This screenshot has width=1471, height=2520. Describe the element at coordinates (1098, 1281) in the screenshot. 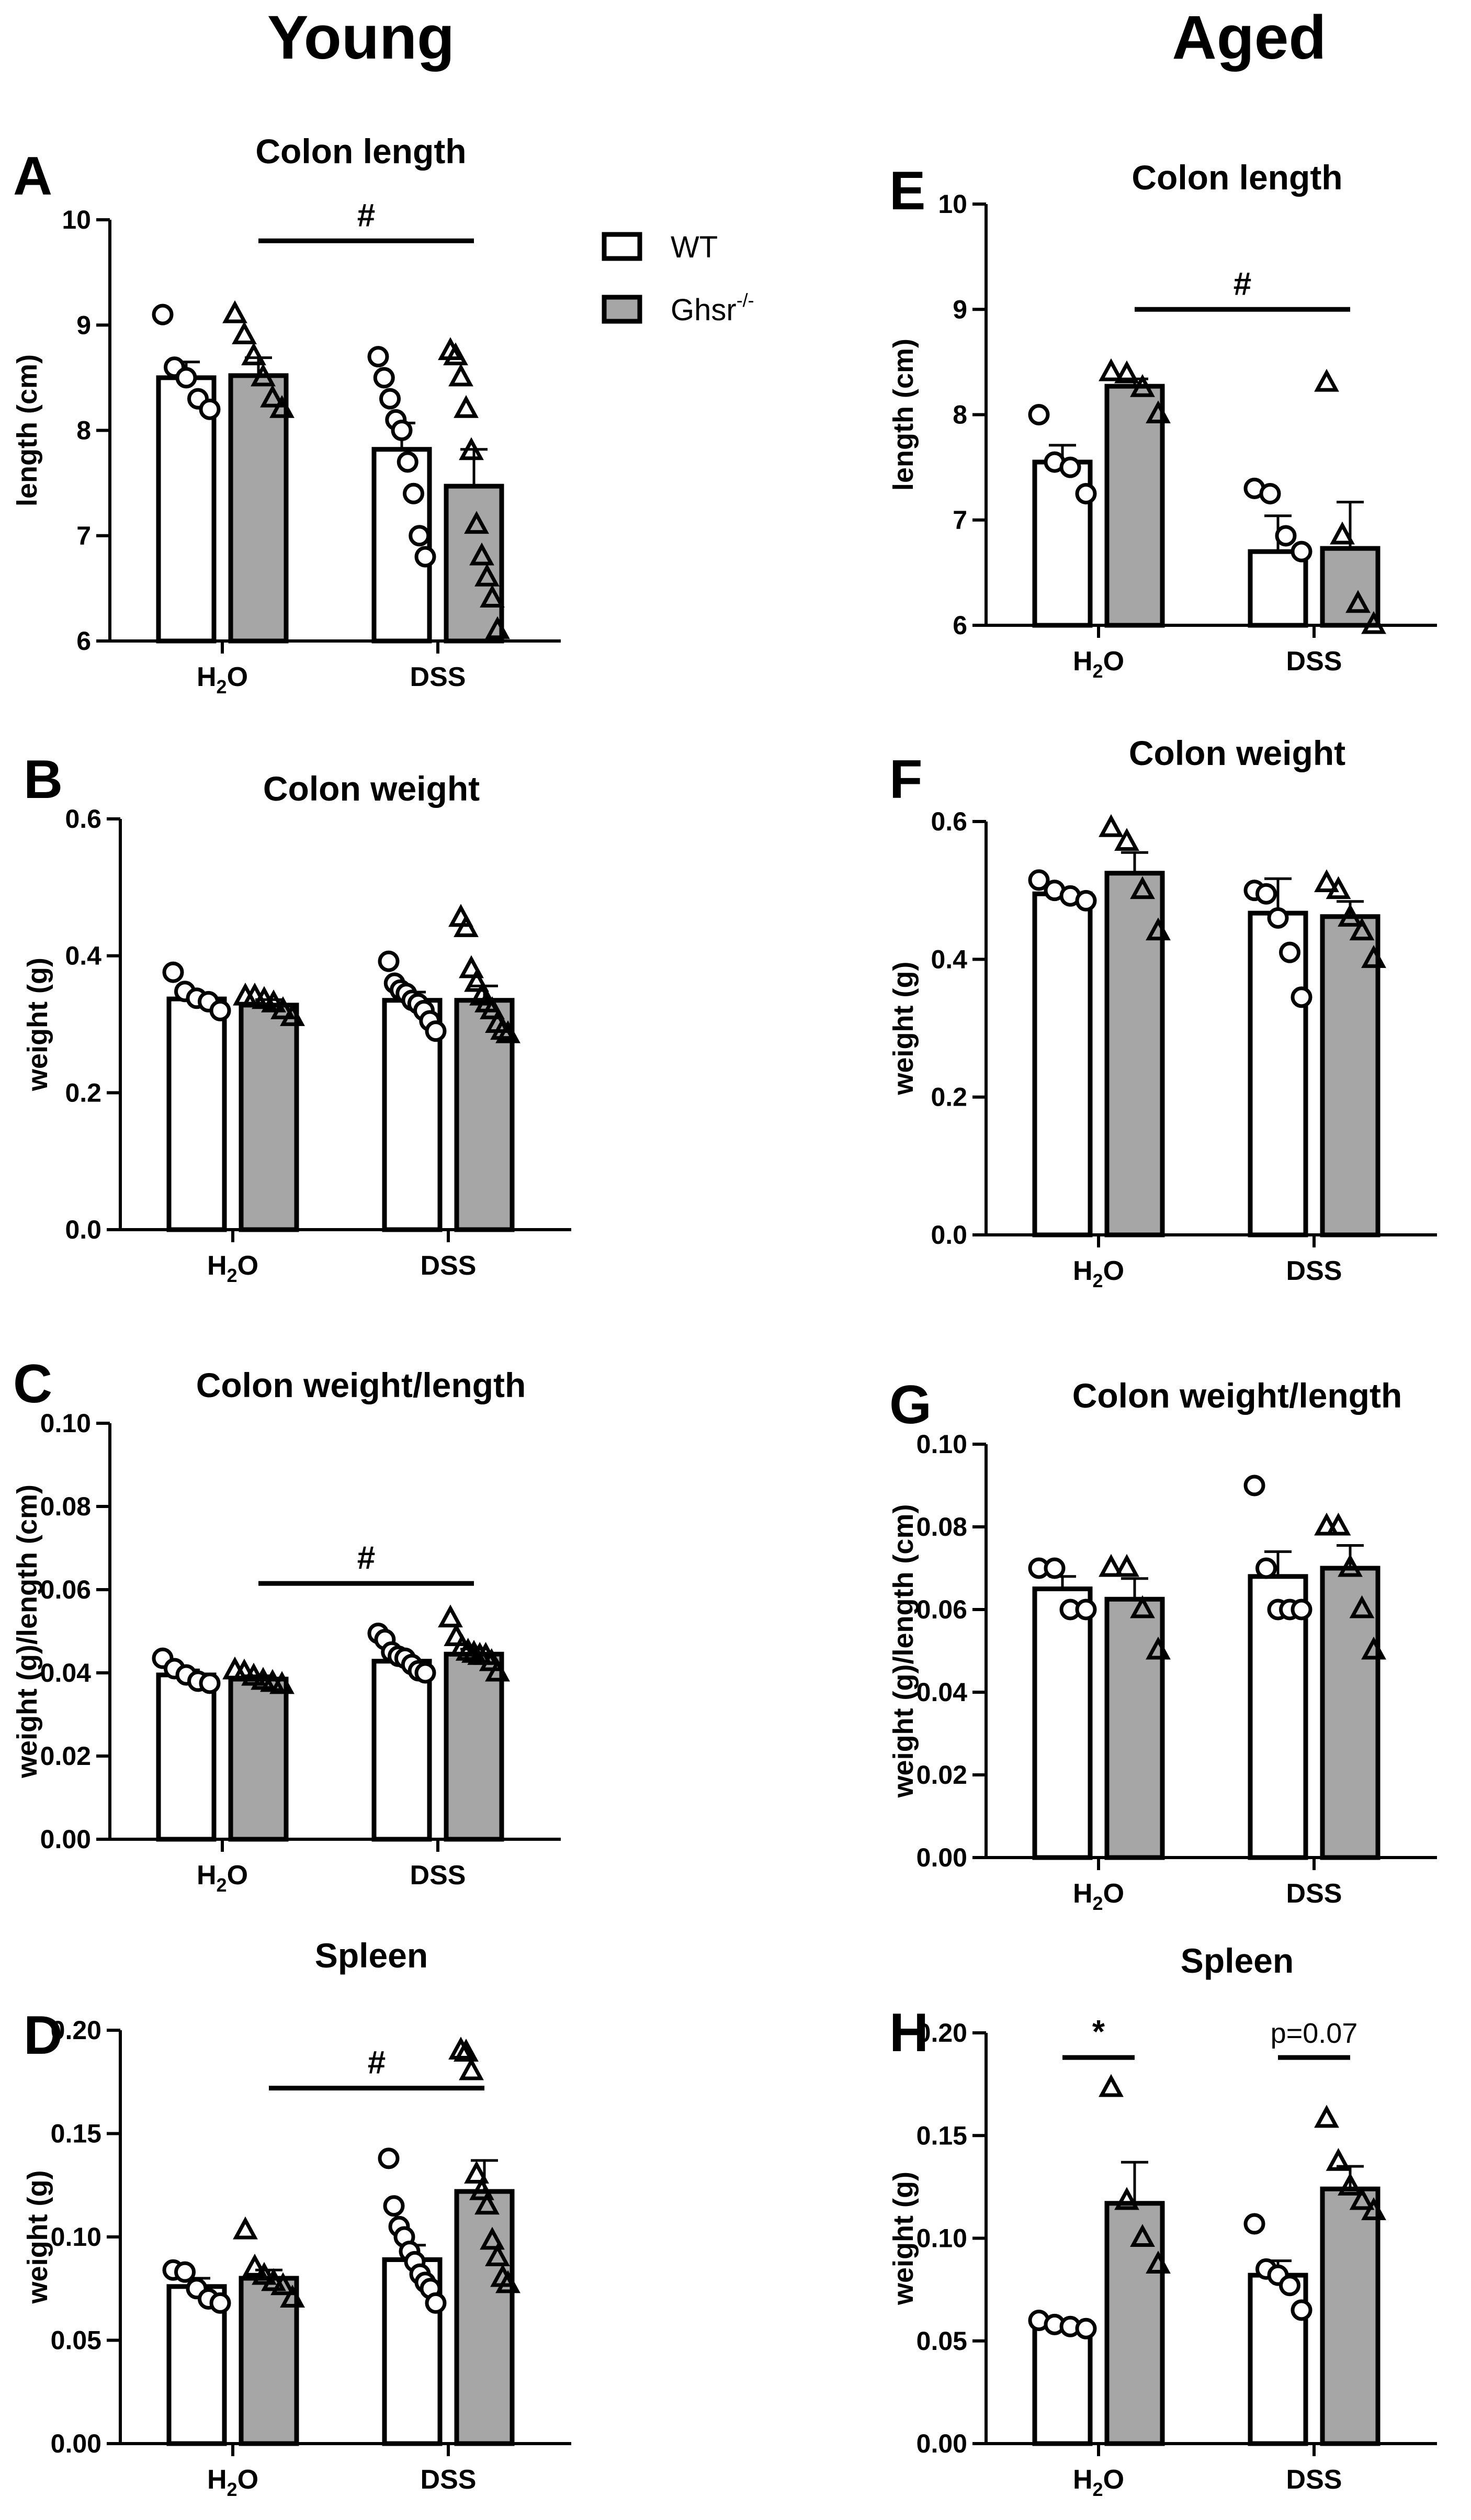

I see `x-tick-label-sub-f-0: 2` at that location.